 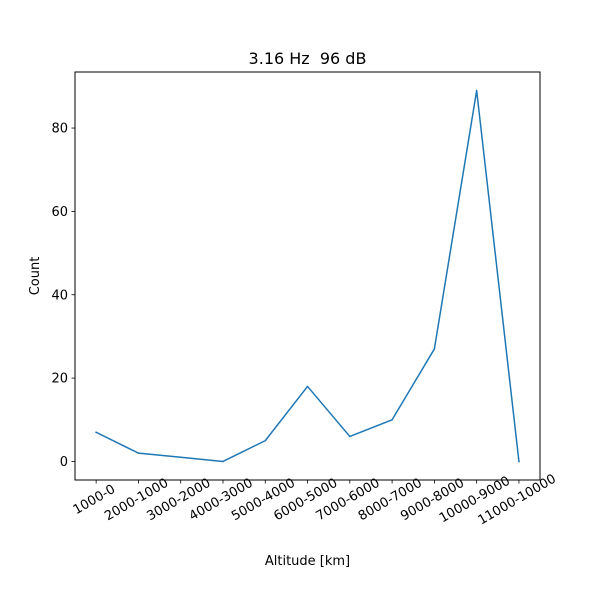 What do you see at coordinates (308, 58) in the screenshot?
I see `chart-title: 3.16 Hz 96 dB` at bounding box center [308, 58].